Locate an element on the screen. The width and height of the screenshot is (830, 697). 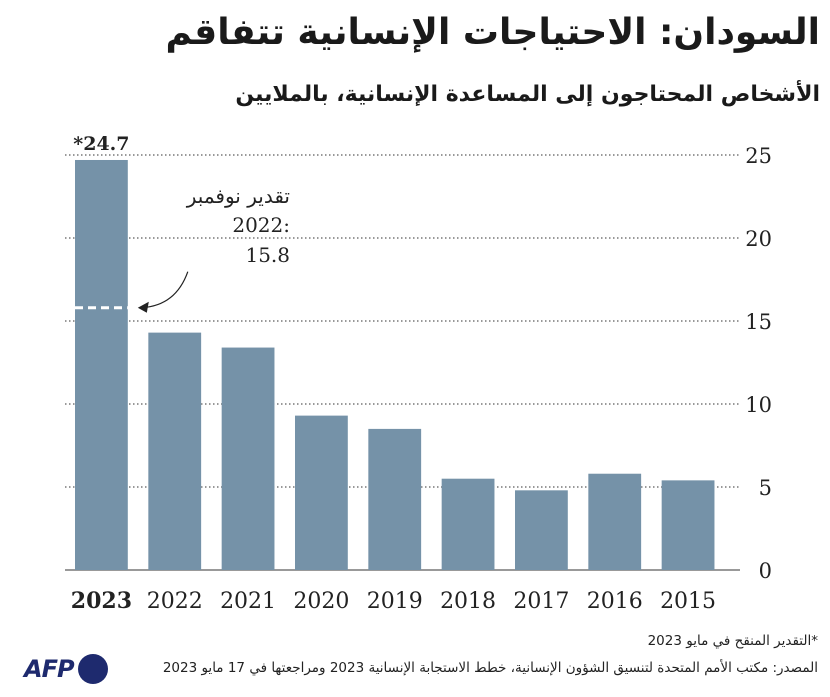
afp-logo: AFP is located at coordinates (66, 669).